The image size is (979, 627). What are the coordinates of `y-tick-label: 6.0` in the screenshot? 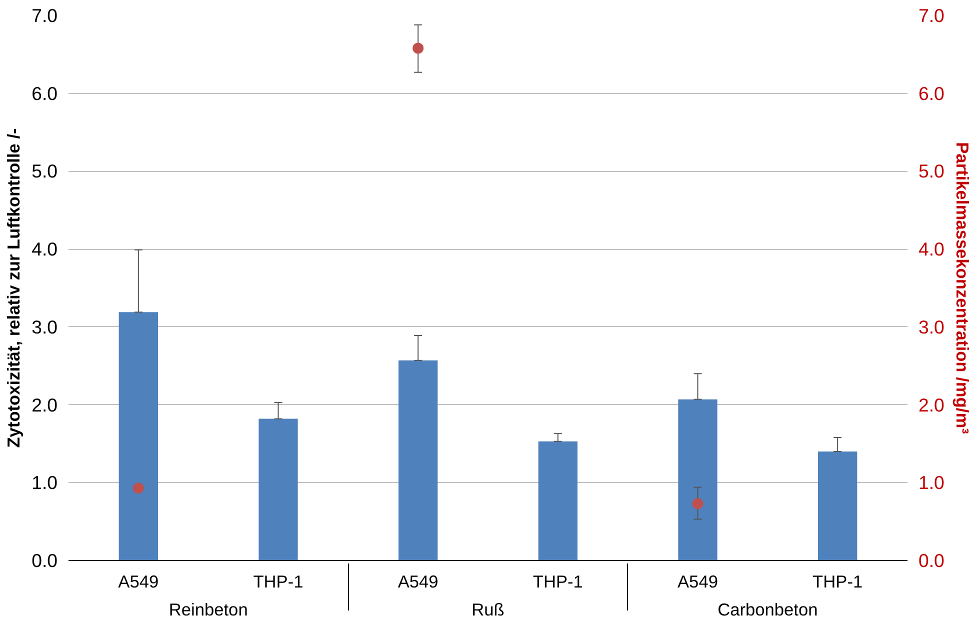 It's located at (45, 93).